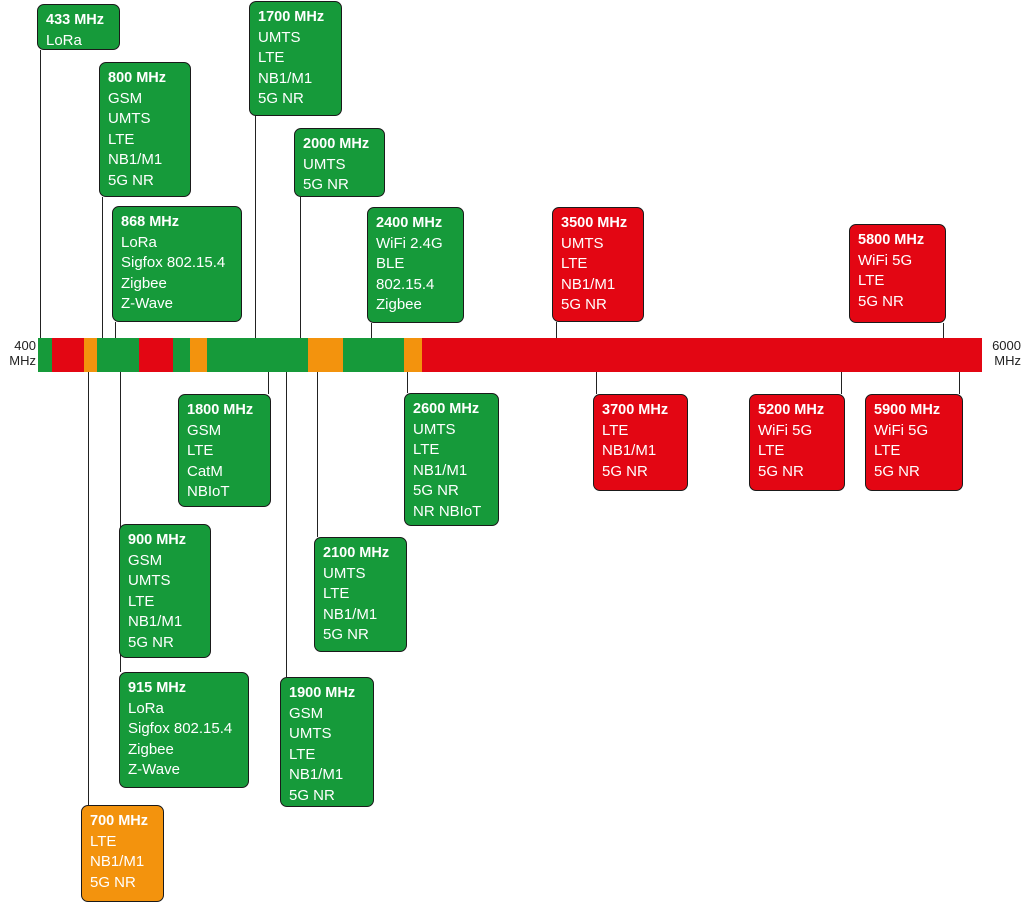  What do you see at coordinates (451, 459) in the screenshot?
I see `band-box-2600: 2600 MHz UMTS LTE NB1/M1 5G NR NR NBIoT` at bounding box center [451, 459].